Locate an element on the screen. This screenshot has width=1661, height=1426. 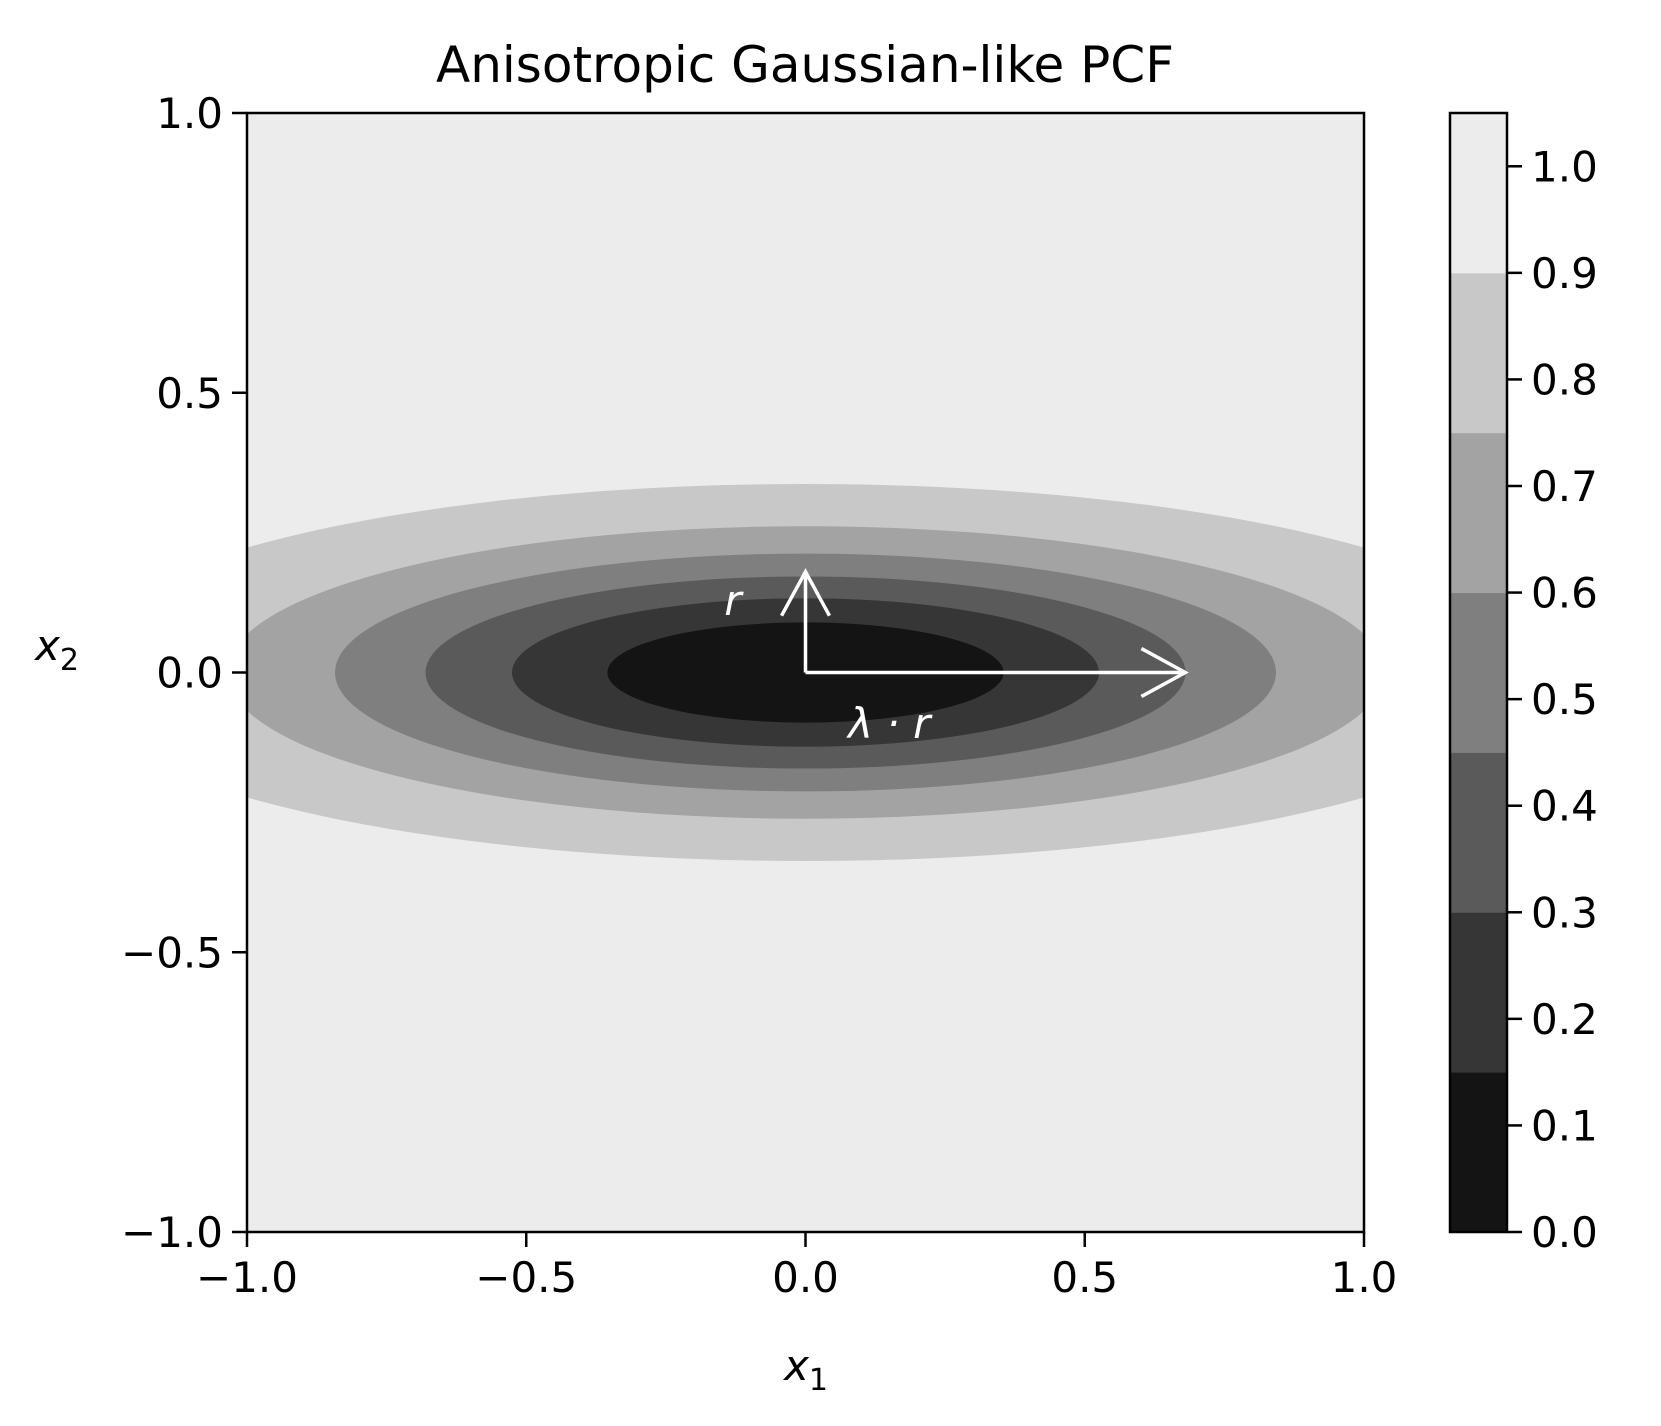
x-axis-label: x1 is located at coordinates (805, 1369).